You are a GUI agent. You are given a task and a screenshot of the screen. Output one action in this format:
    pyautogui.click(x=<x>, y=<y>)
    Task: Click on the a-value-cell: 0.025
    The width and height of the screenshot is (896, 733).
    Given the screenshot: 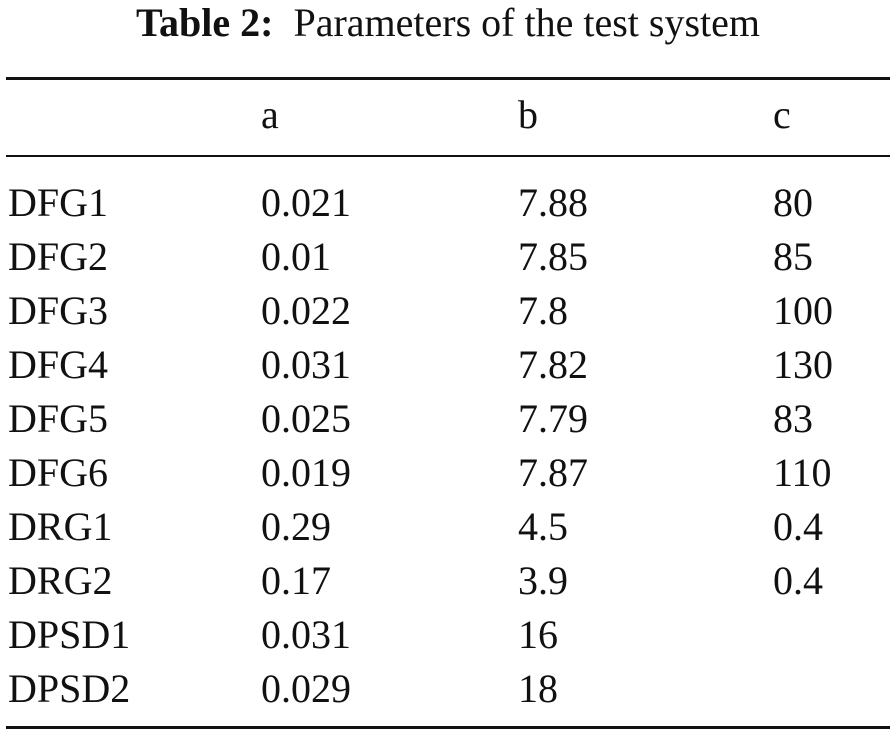 What is the action you would take?
    pyautogui.click(x=306, y=418)
    